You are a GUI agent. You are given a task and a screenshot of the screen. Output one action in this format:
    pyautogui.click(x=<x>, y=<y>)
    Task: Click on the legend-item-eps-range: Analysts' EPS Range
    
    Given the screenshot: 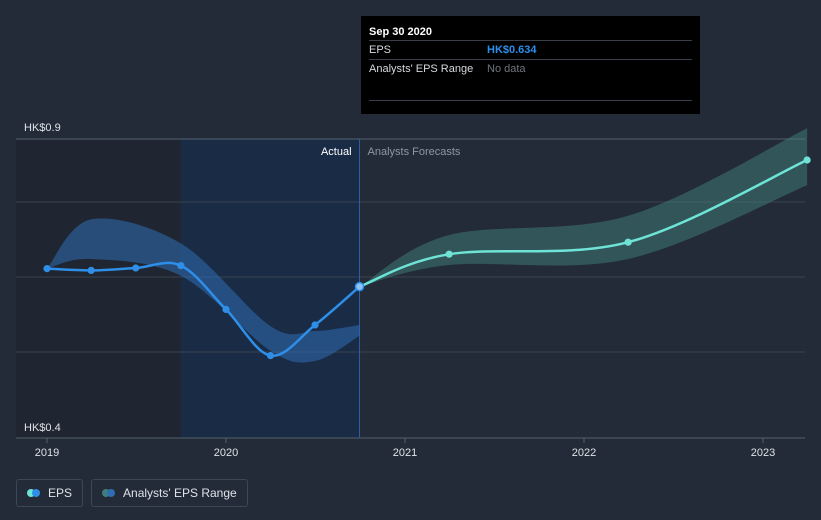 What is the action you would take?
    pyautogui.click(x=169, y=493)
    